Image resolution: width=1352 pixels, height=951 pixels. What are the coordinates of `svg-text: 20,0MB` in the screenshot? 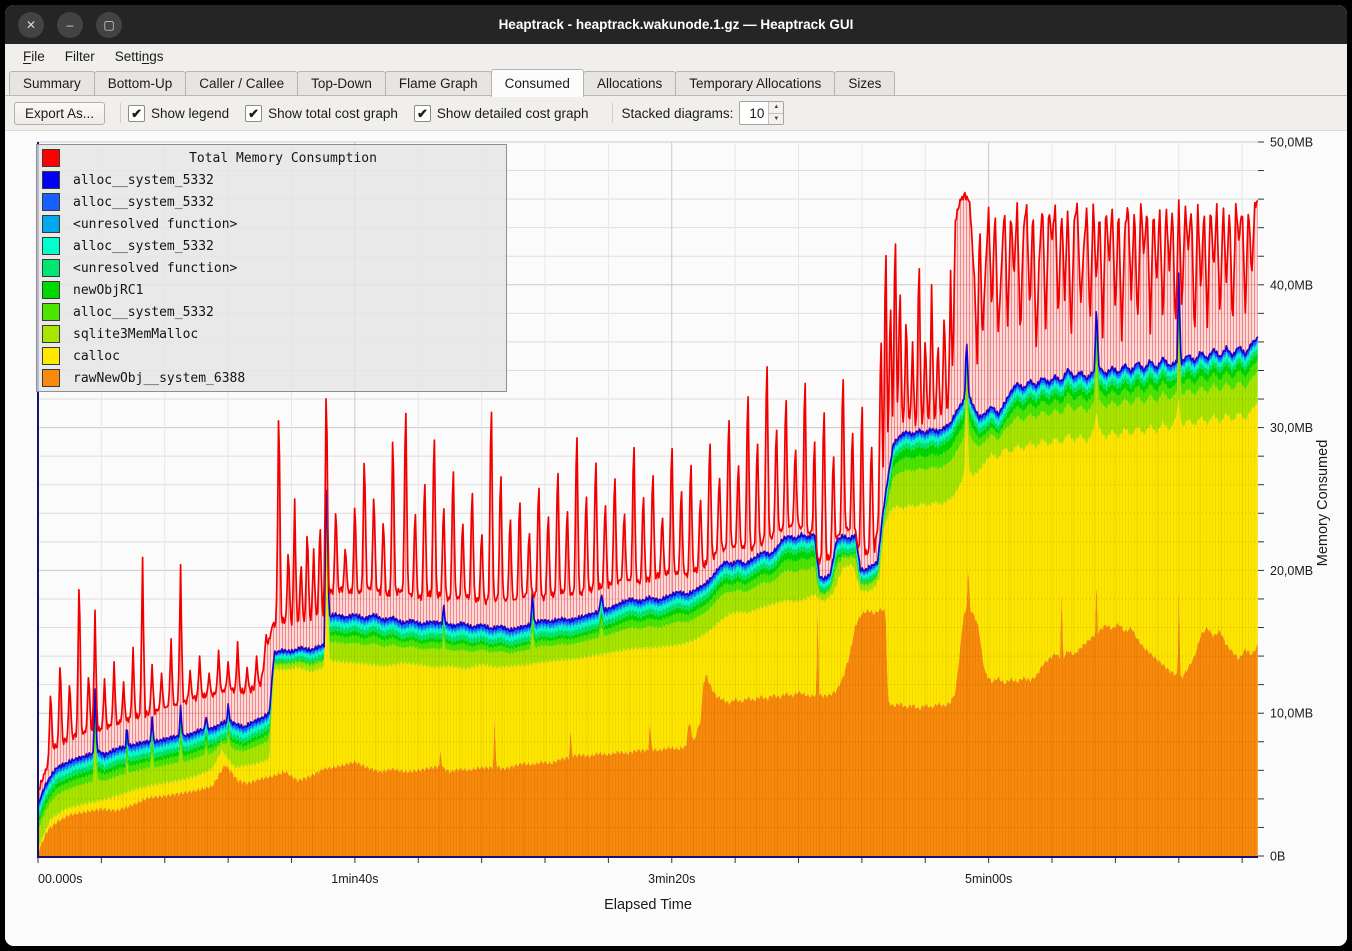 It's located at (1291, 571).